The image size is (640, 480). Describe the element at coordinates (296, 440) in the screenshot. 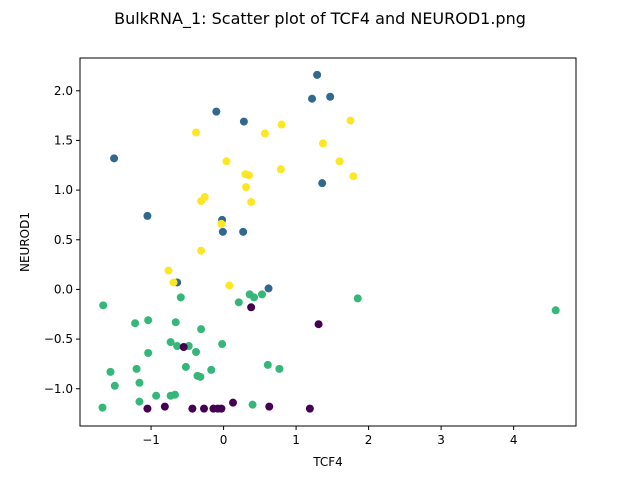

I see `x-tick-label: 1` at that location.